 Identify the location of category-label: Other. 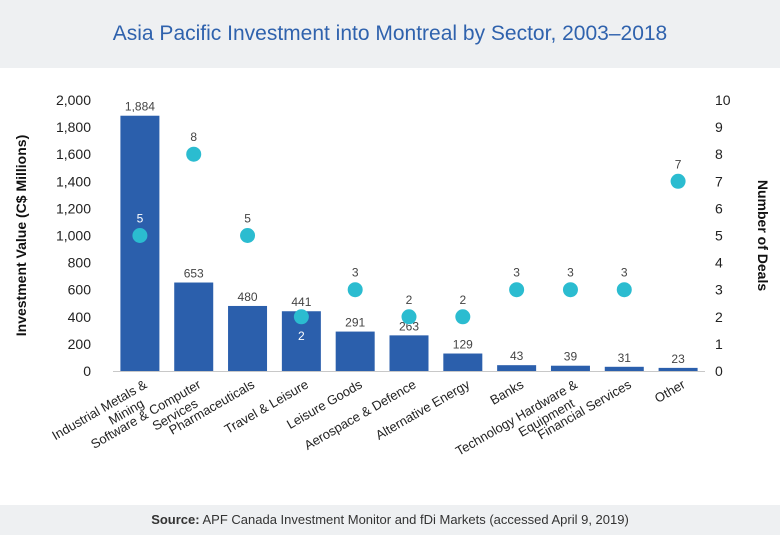
(670, 391).